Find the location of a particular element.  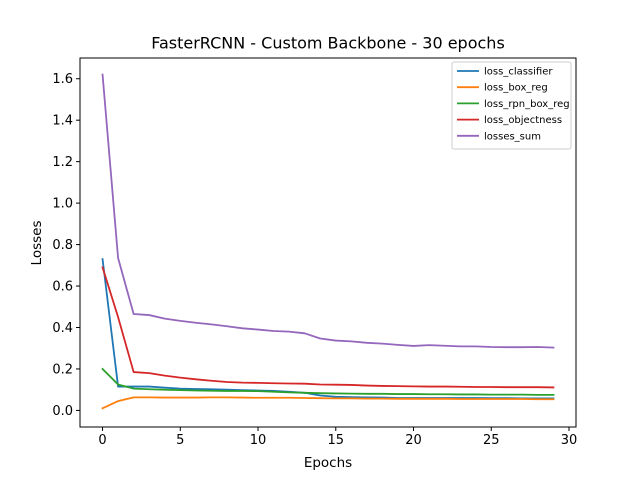

y-axis-label: Losses is located at coordinates (37, 243).